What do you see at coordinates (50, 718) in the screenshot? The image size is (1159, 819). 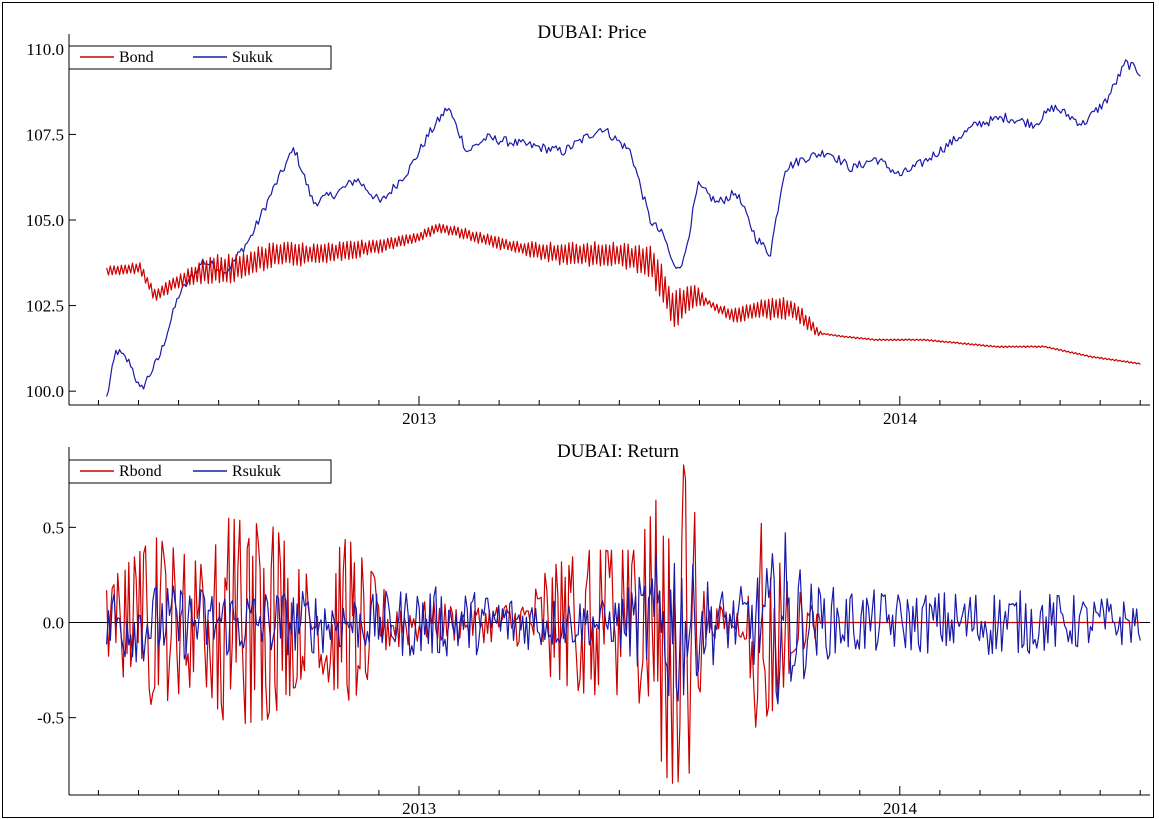 I see `y-tick-label: -0.5` at bounding box center [50, 718].